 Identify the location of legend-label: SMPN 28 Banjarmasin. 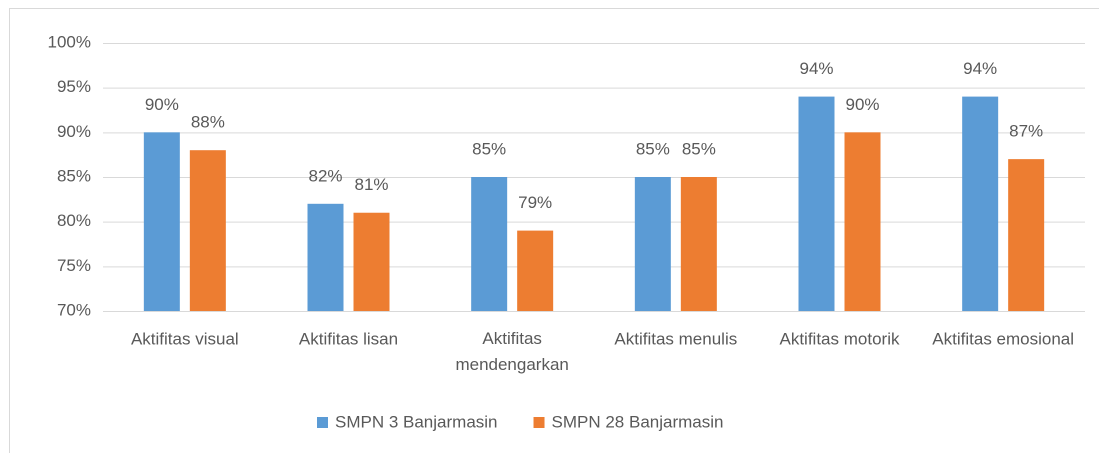
(638, 421).